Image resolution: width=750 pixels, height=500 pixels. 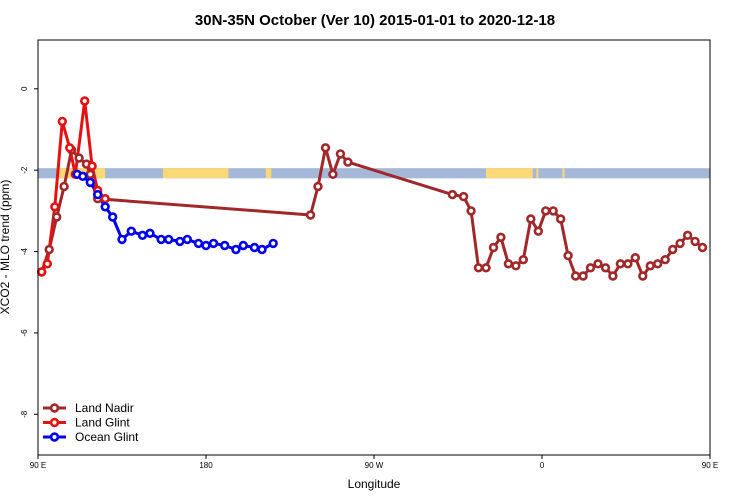 I want to click on legend-swatch-point-ocean-glint, so click(x=54, y=437).